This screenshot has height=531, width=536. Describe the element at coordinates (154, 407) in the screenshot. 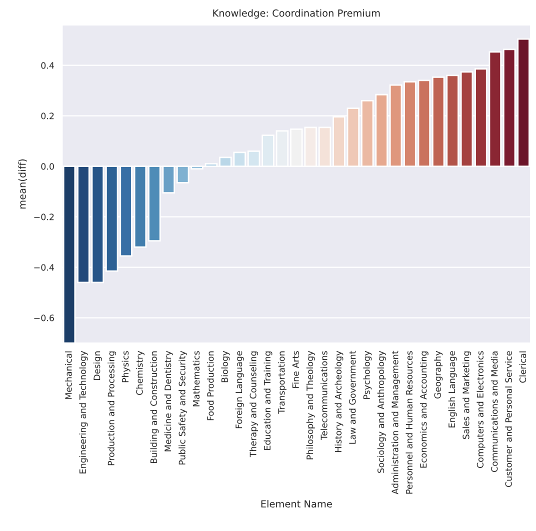

I see `x-tick-label: Building and Construction` at that location.